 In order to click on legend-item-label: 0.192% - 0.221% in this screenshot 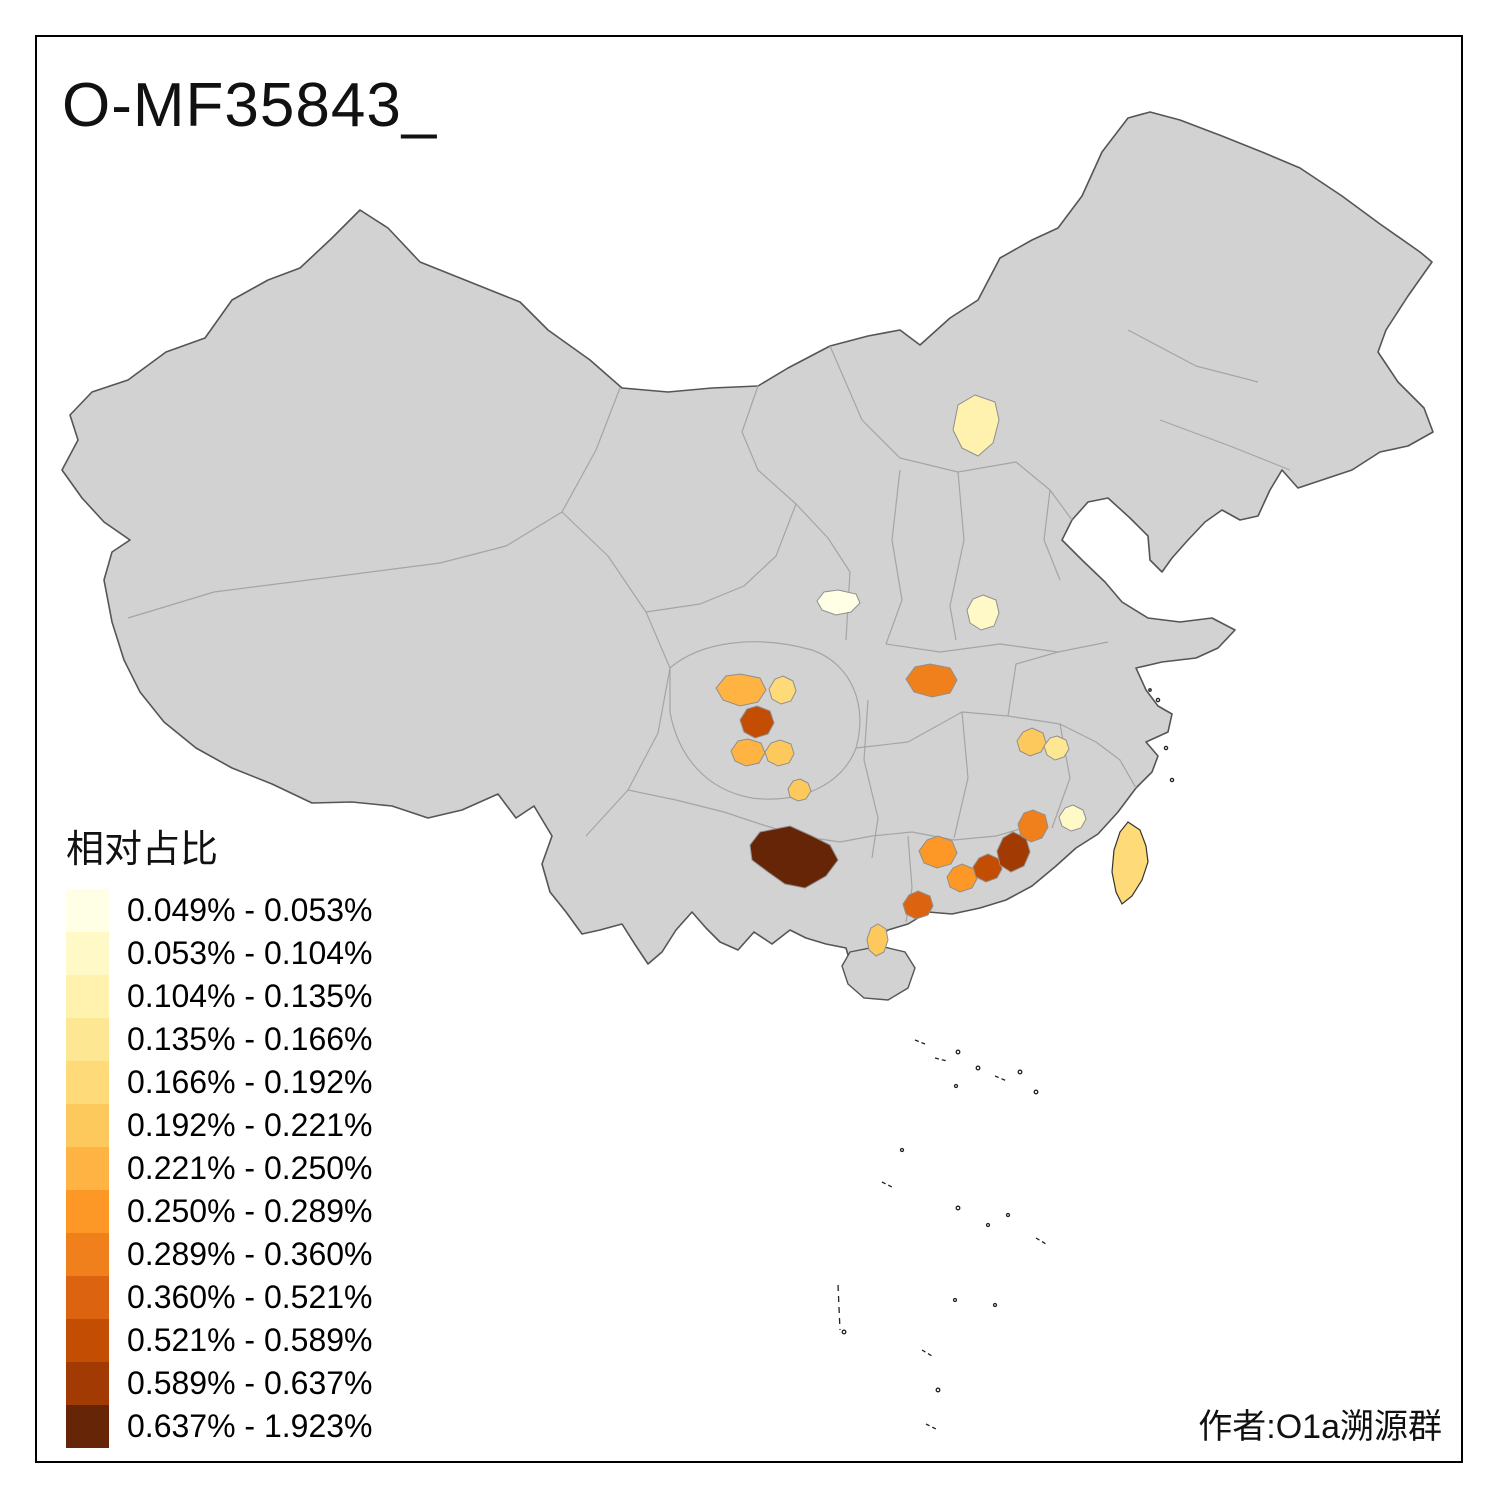, I will do `click(250, 1125)`.